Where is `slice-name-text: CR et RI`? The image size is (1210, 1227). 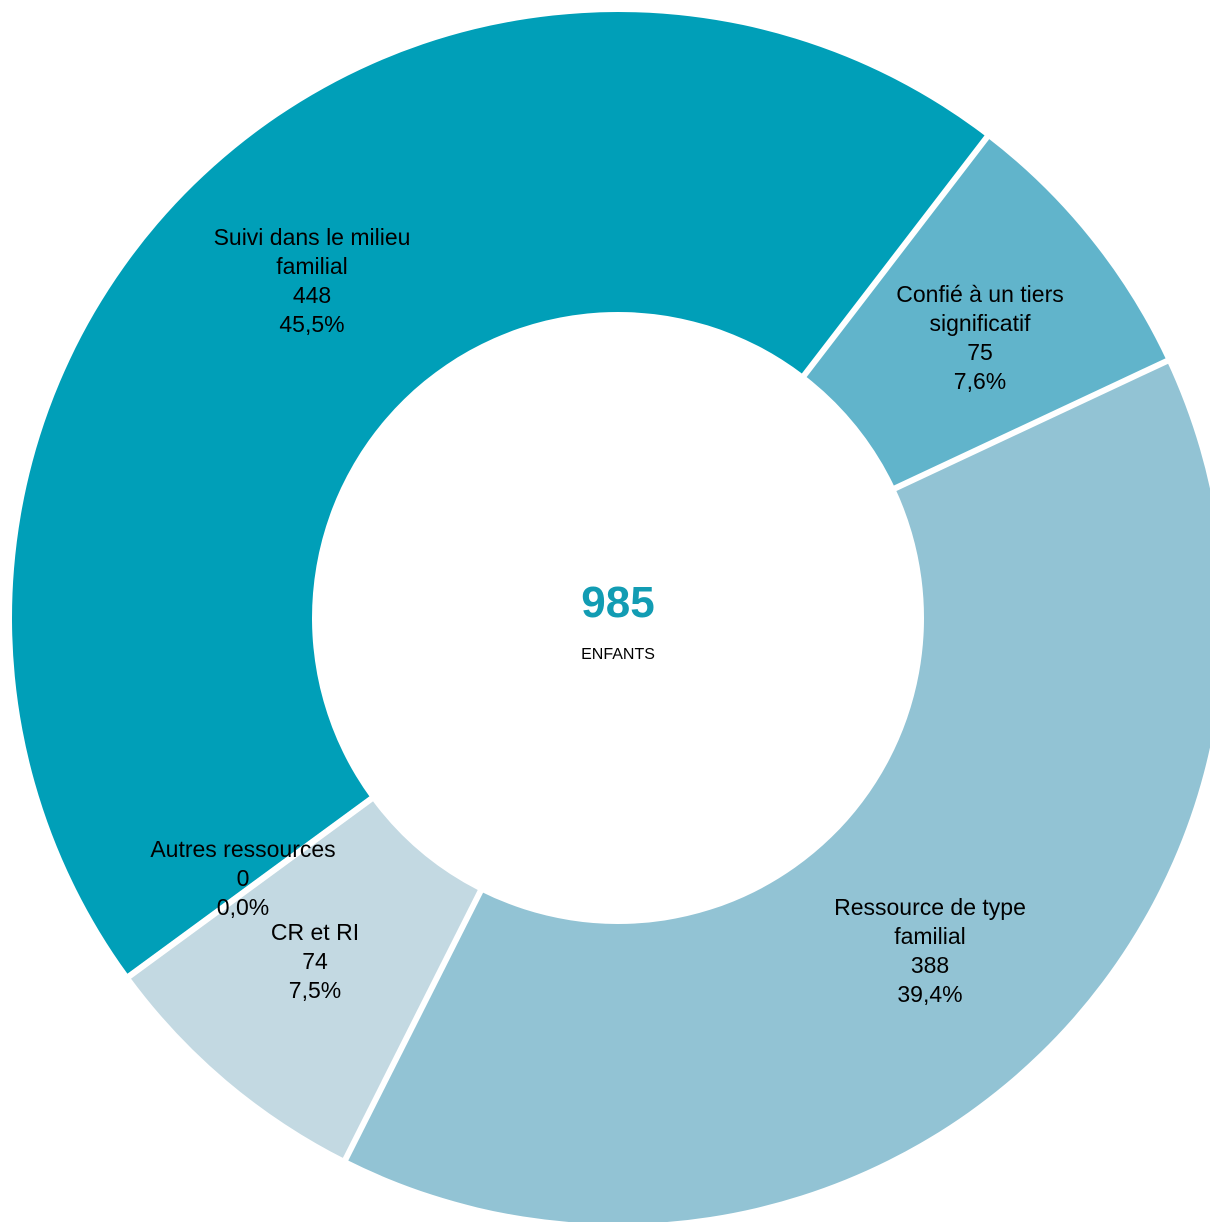
slice-name-text: CR et RI is located at coordinates (315, 932).